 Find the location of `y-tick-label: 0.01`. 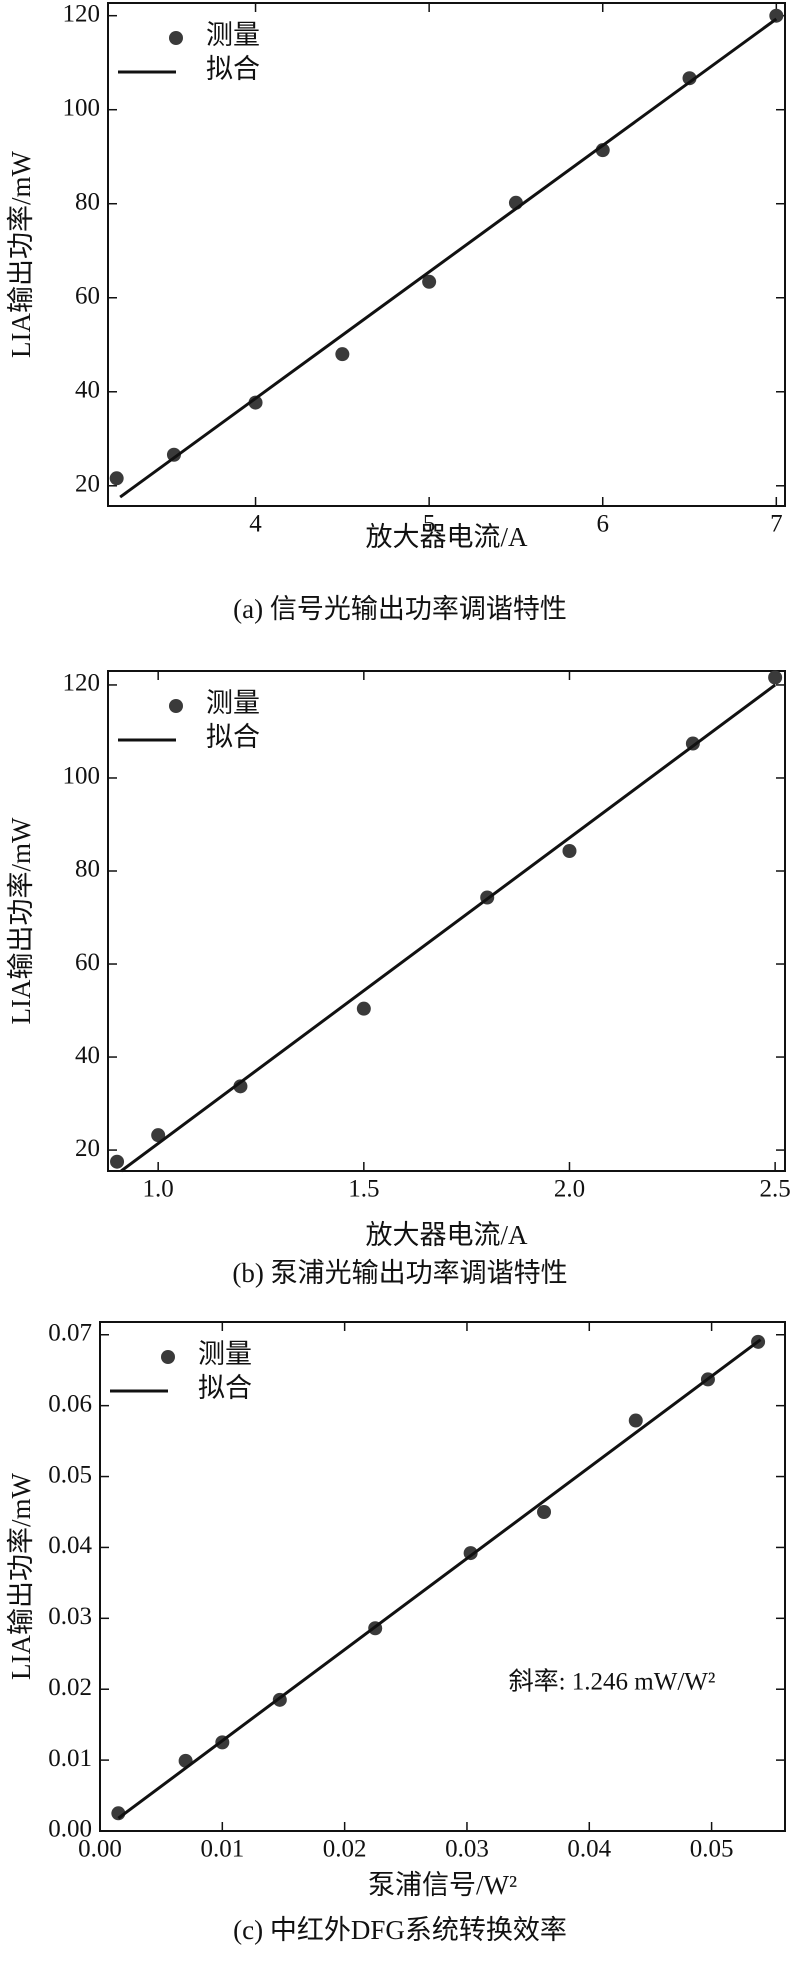

y-tick-label: 0.01 is located at coordinates (70, 1758).